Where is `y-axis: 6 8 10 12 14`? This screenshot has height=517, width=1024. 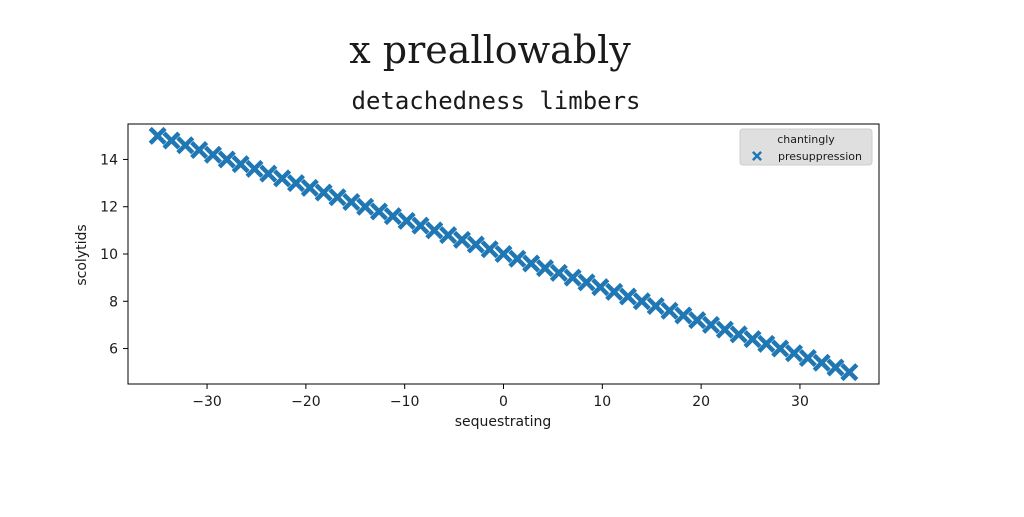 y-axis: 6 8 10 12 14 is located at coordinates (114, 255).